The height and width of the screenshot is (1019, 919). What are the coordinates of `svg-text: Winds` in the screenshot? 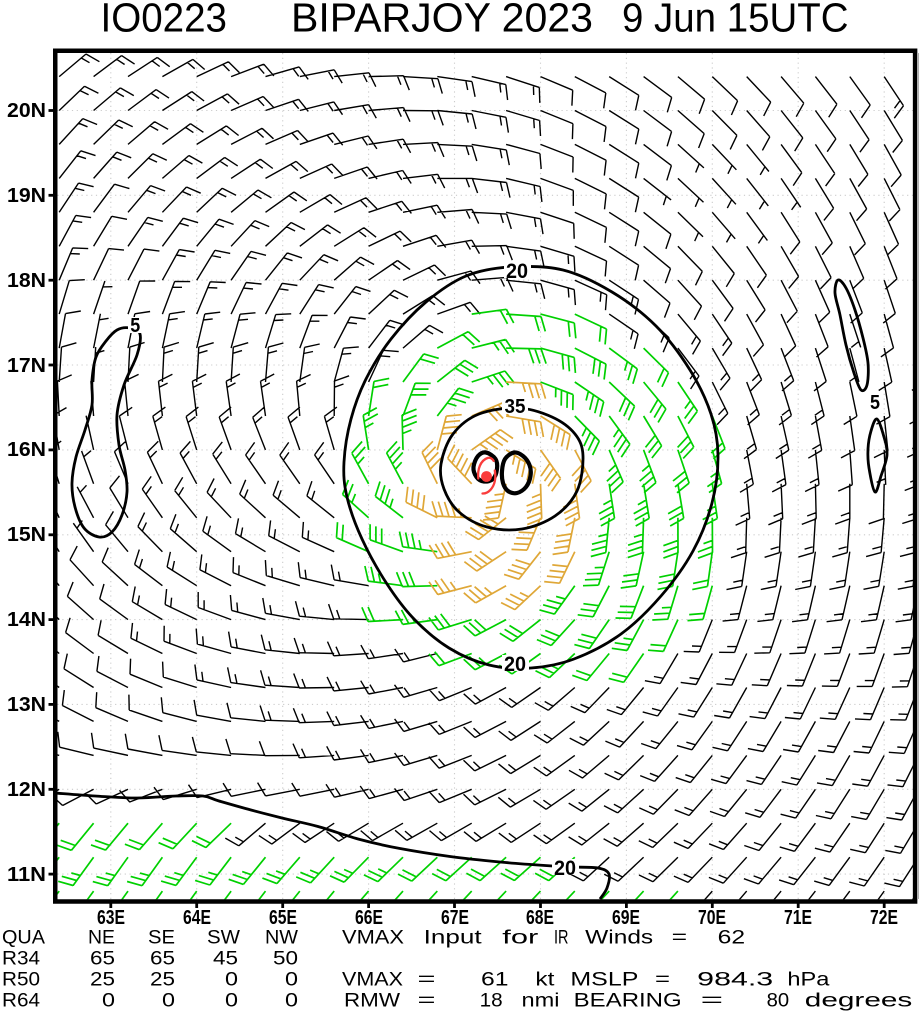 It's located at (619, 938).